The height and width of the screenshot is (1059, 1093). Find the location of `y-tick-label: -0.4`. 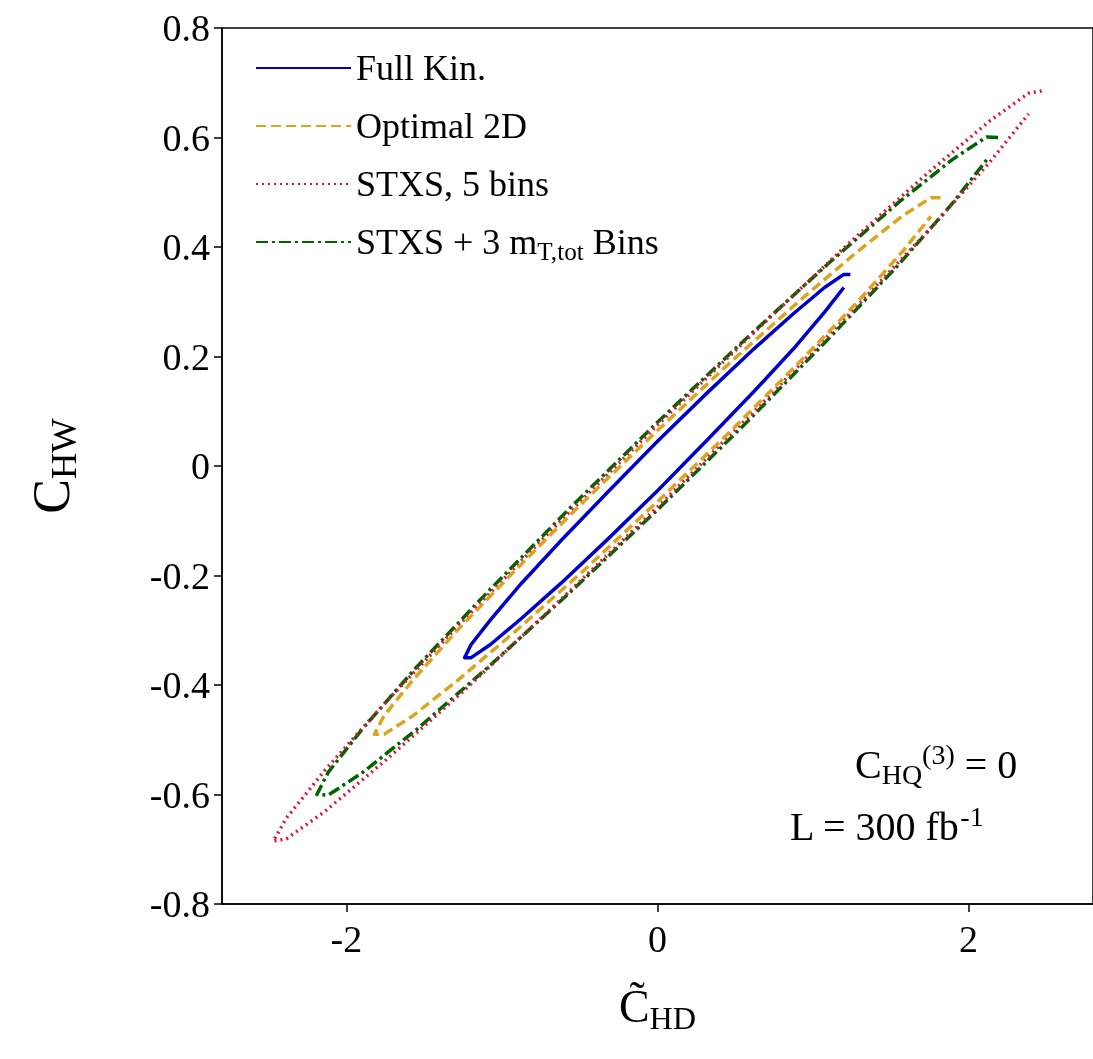

y-tick-label: -0.4 is located at coordinates (179, 685).